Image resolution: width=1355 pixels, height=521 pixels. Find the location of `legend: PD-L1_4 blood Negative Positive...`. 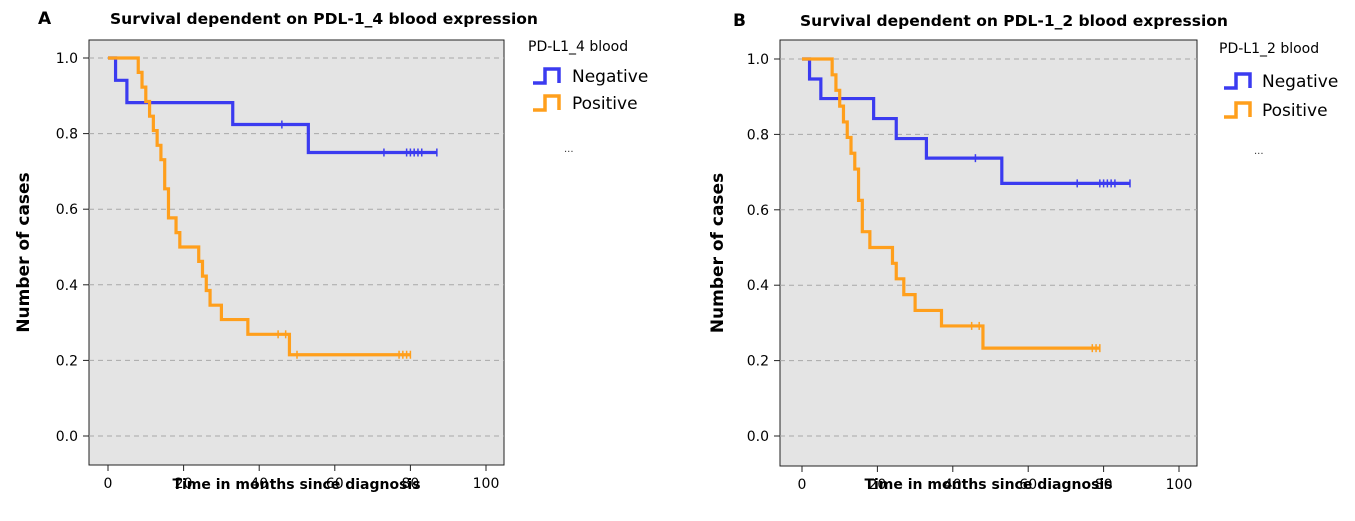

legend: PD-L1_4 blood Negative Positive... is located at coordinates (588, 97).